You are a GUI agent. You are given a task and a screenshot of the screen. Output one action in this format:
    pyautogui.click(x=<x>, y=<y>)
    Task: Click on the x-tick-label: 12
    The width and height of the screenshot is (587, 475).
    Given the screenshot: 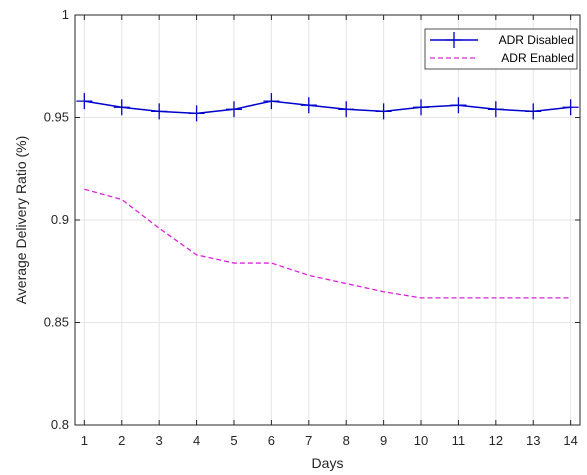 What is the action you would take?
    pyautogui.click(x=496, y=440)
    